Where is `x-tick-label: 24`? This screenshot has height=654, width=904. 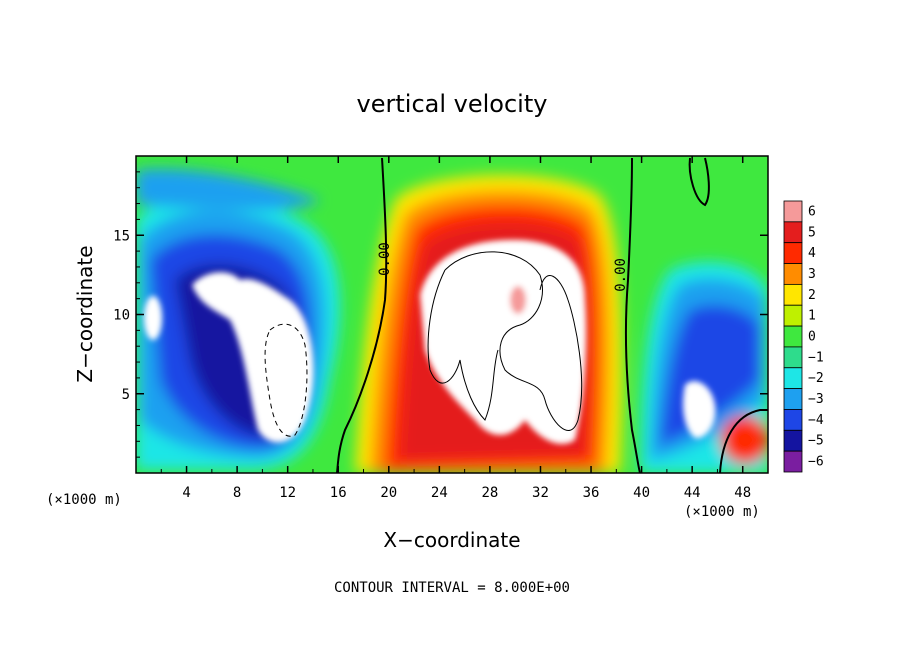
x-tick-label: 24 is located at coordinates (439, 493).